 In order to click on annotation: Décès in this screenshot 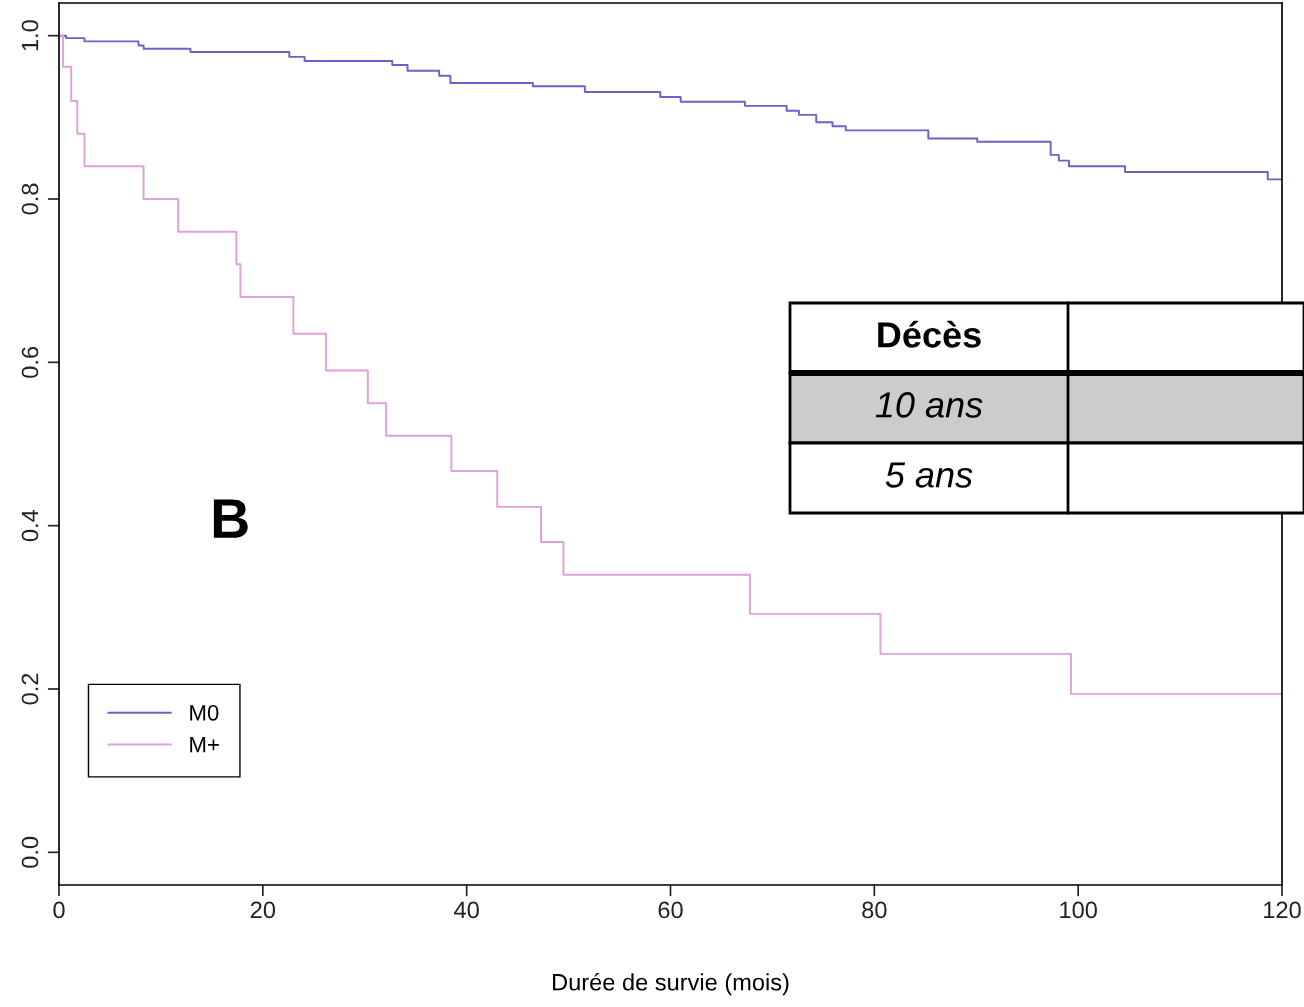, I will do `click(929, 334)`.